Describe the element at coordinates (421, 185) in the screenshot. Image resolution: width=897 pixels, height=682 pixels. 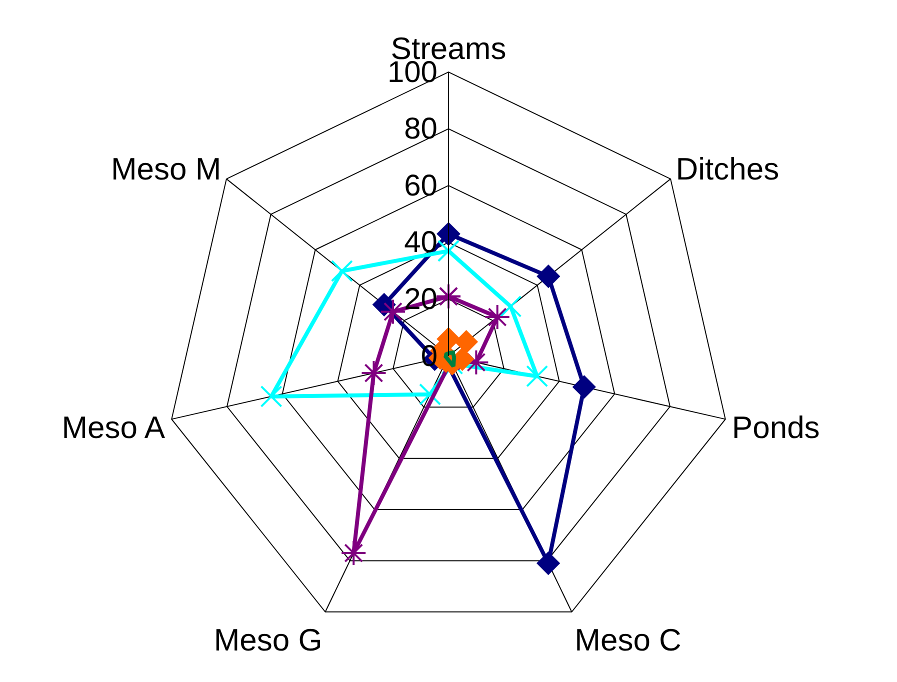
I see `y-tick-label: 60` at that location.